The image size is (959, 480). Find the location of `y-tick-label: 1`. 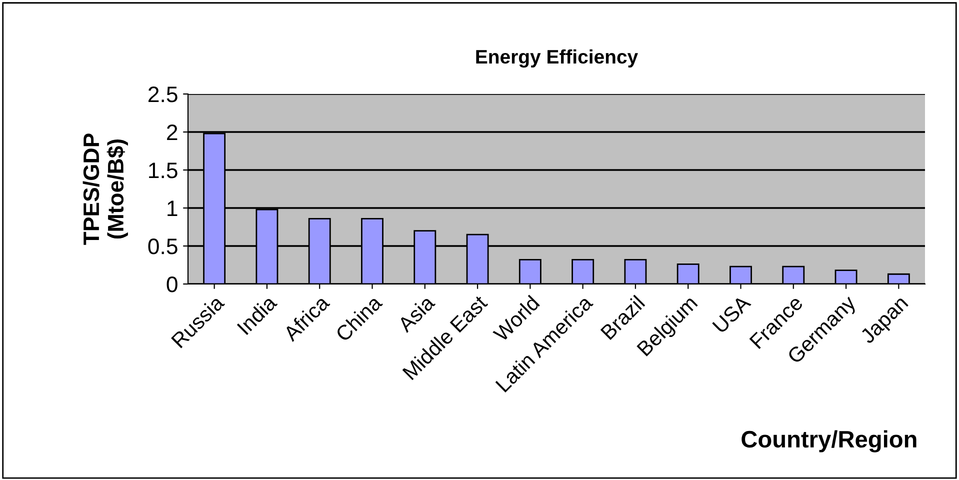

y-tick-label: 1 is located at coordinates (173, 208).